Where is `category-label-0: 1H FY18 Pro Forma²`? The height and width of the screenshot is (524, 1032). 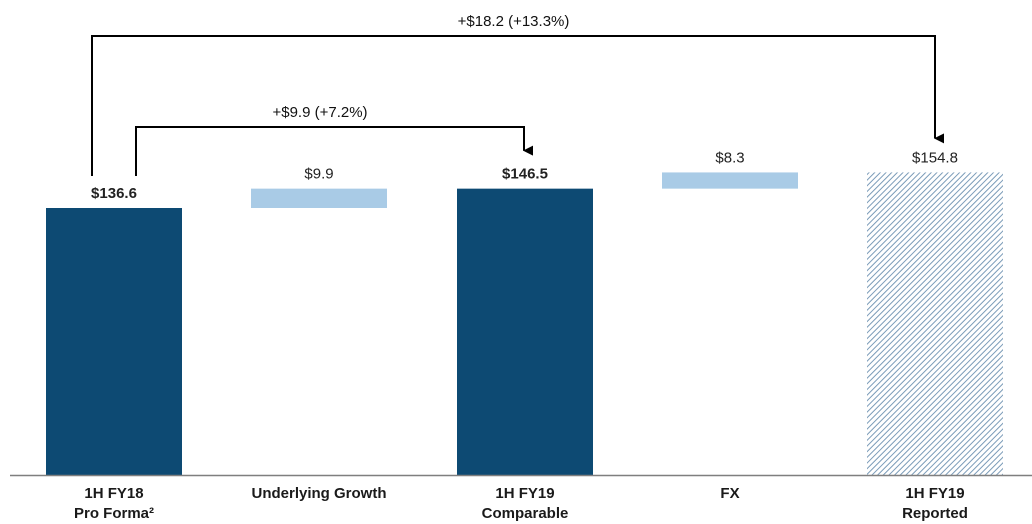 category-label-0: 1H FY18 Pro Forma² is located at coordinates (114, 503).